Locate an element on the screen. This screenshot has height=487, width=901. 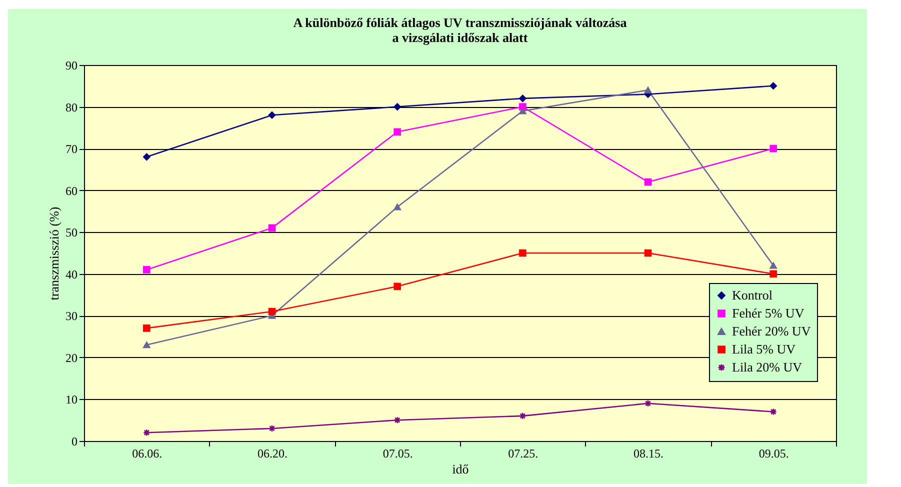
y-axis-title: transzmisszió (%) is located at coordinates (54, 253).